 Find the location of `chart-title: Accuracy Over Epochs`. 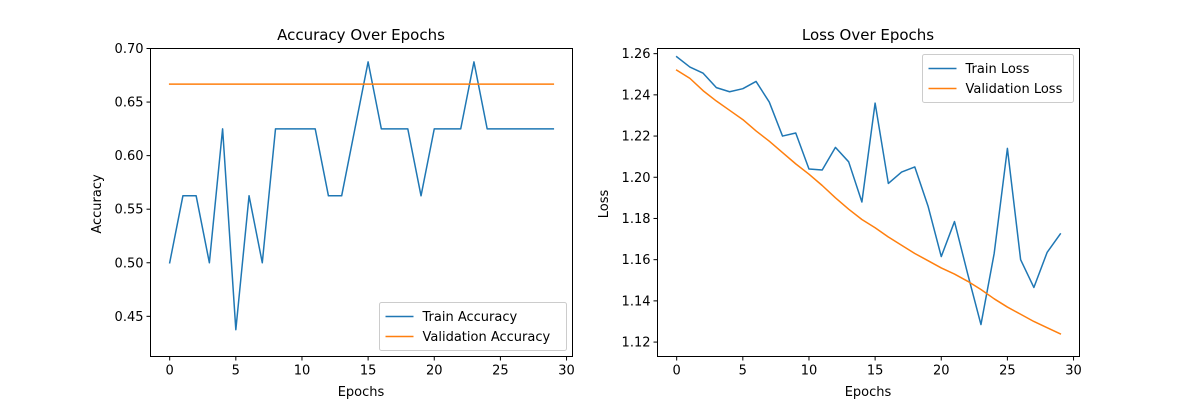

chart-title: Accuracy Over Epochs is located at coordinates (361, 35).